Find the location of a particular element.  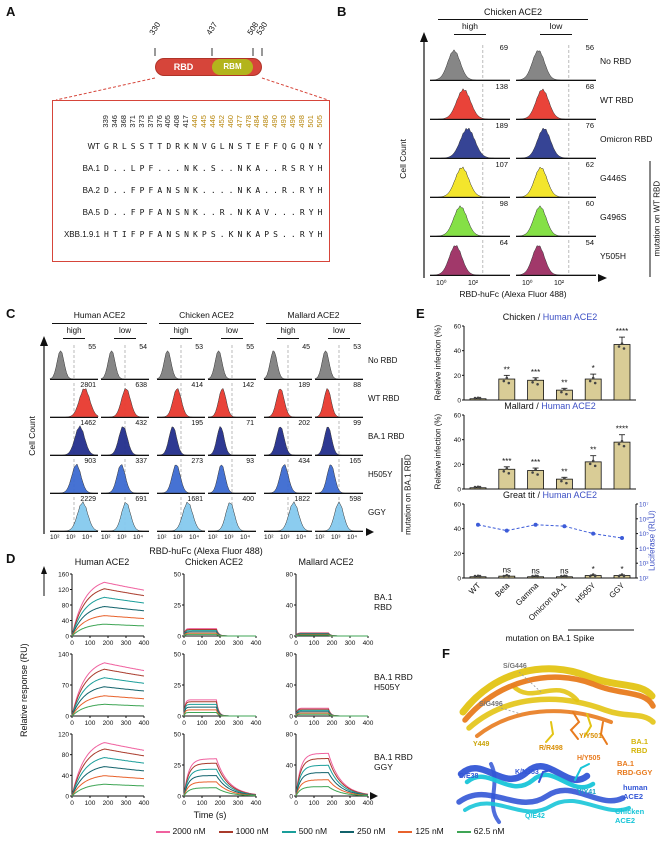

variant-name: BA.1 is located at coordinates (91, 168).